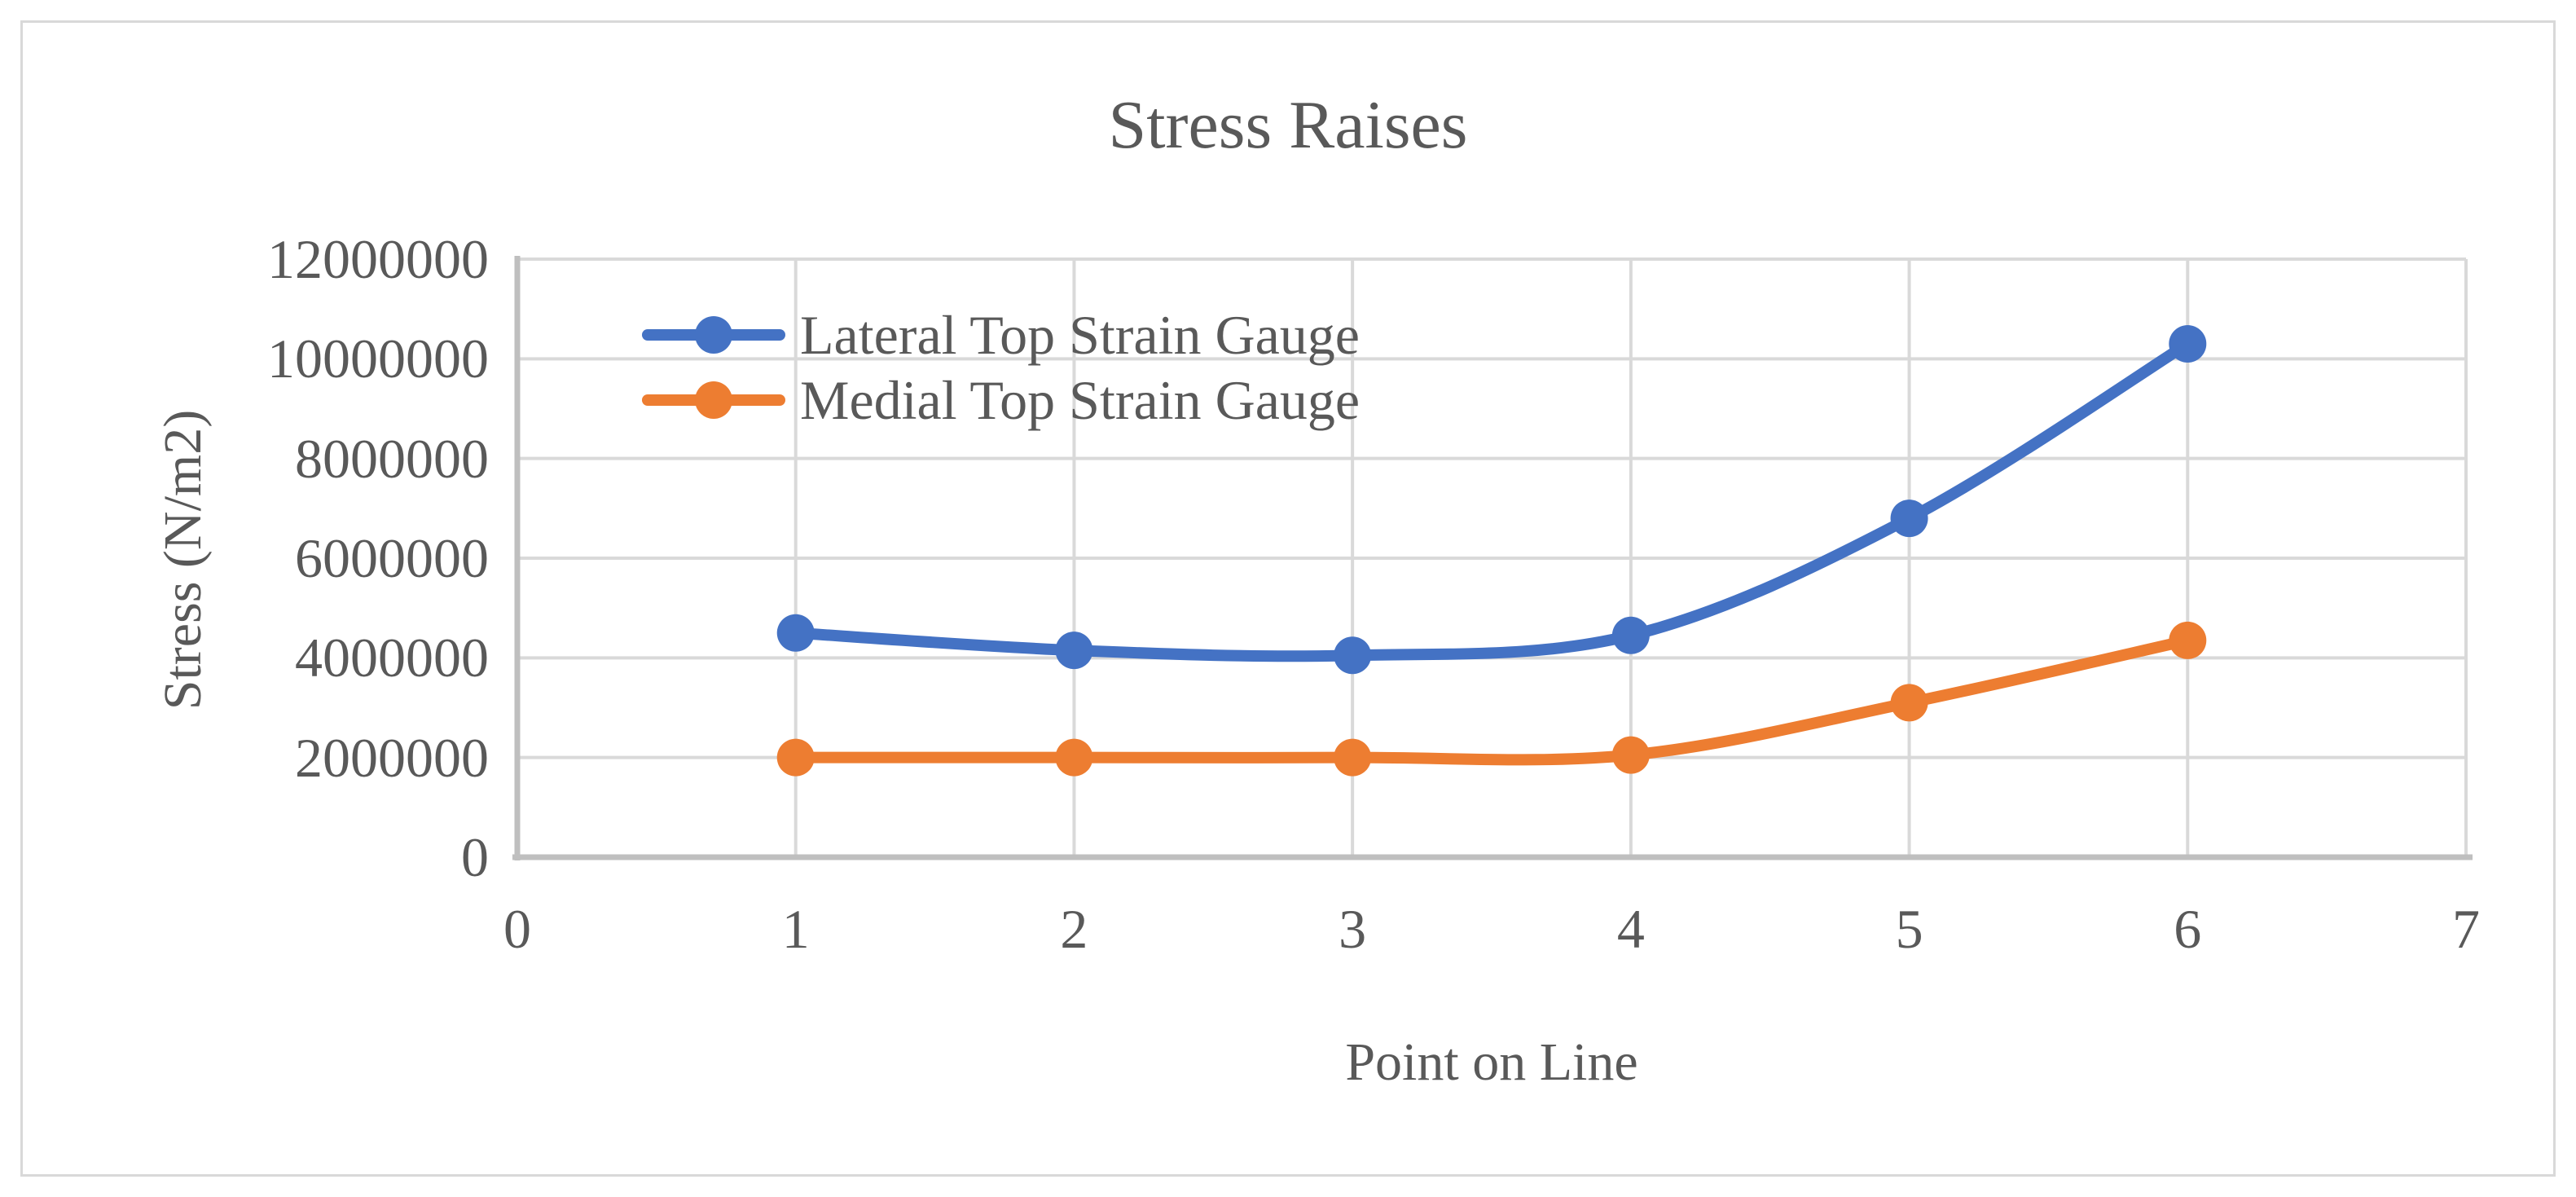 The height and width of the screenshot is (1197, 2576). Describe the element at coordinates (1288, 125) in the screenshot. I see `chart-title: Stress Raises` at that location.